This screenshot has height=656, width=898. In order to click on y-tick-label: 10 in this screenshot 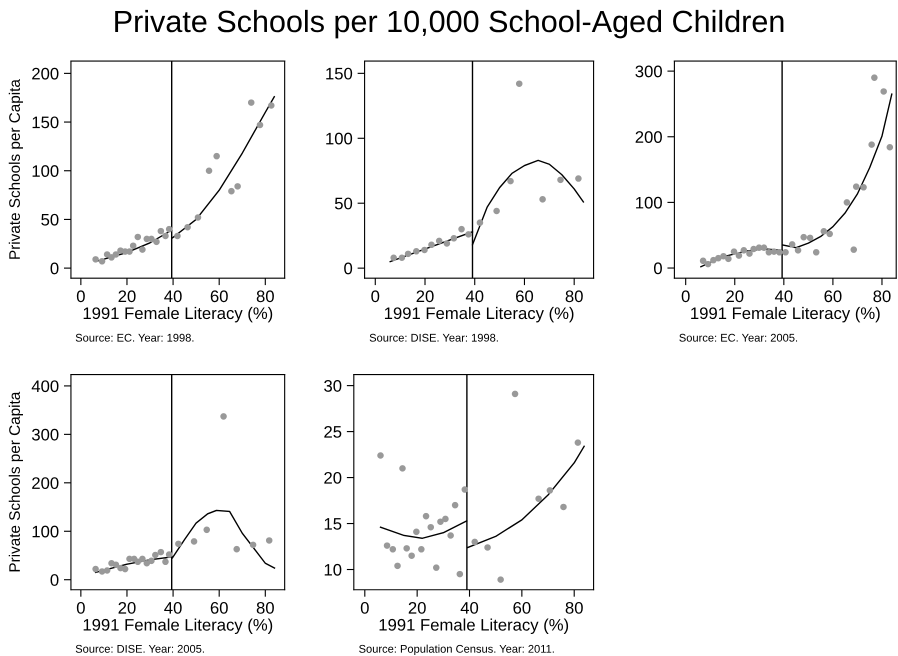, I will do `click(333, 570)`.